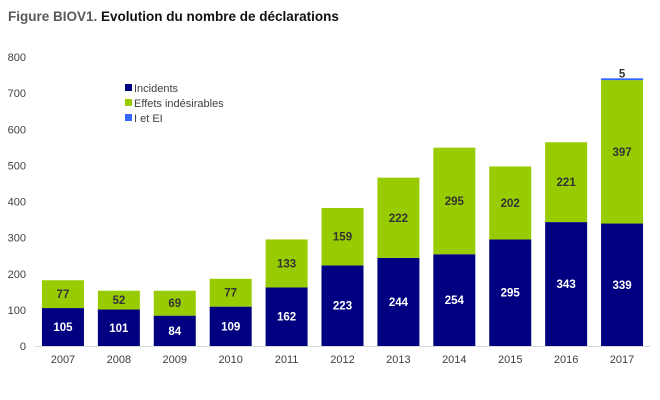  I want to click on bar-segment-1-2009, so click(174, 303).